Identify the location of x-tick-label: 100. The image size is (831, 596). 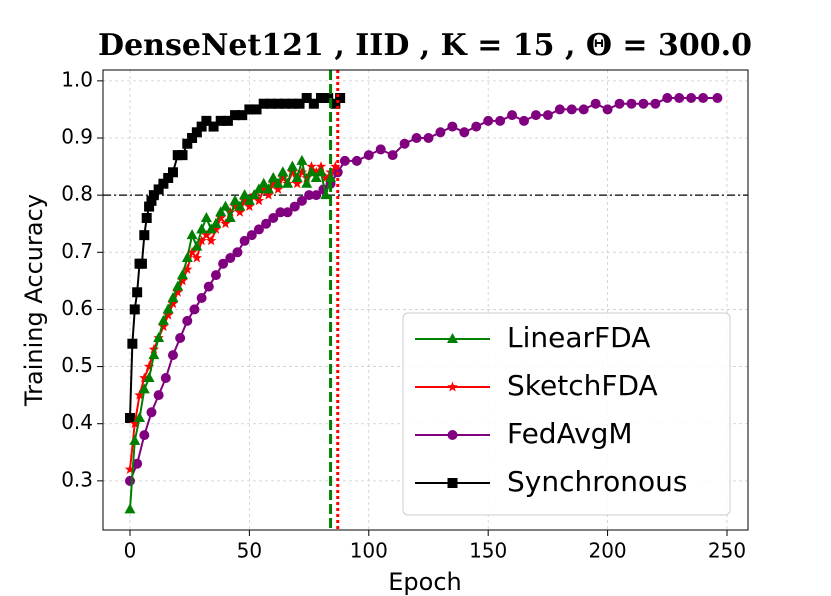
(369, 551).